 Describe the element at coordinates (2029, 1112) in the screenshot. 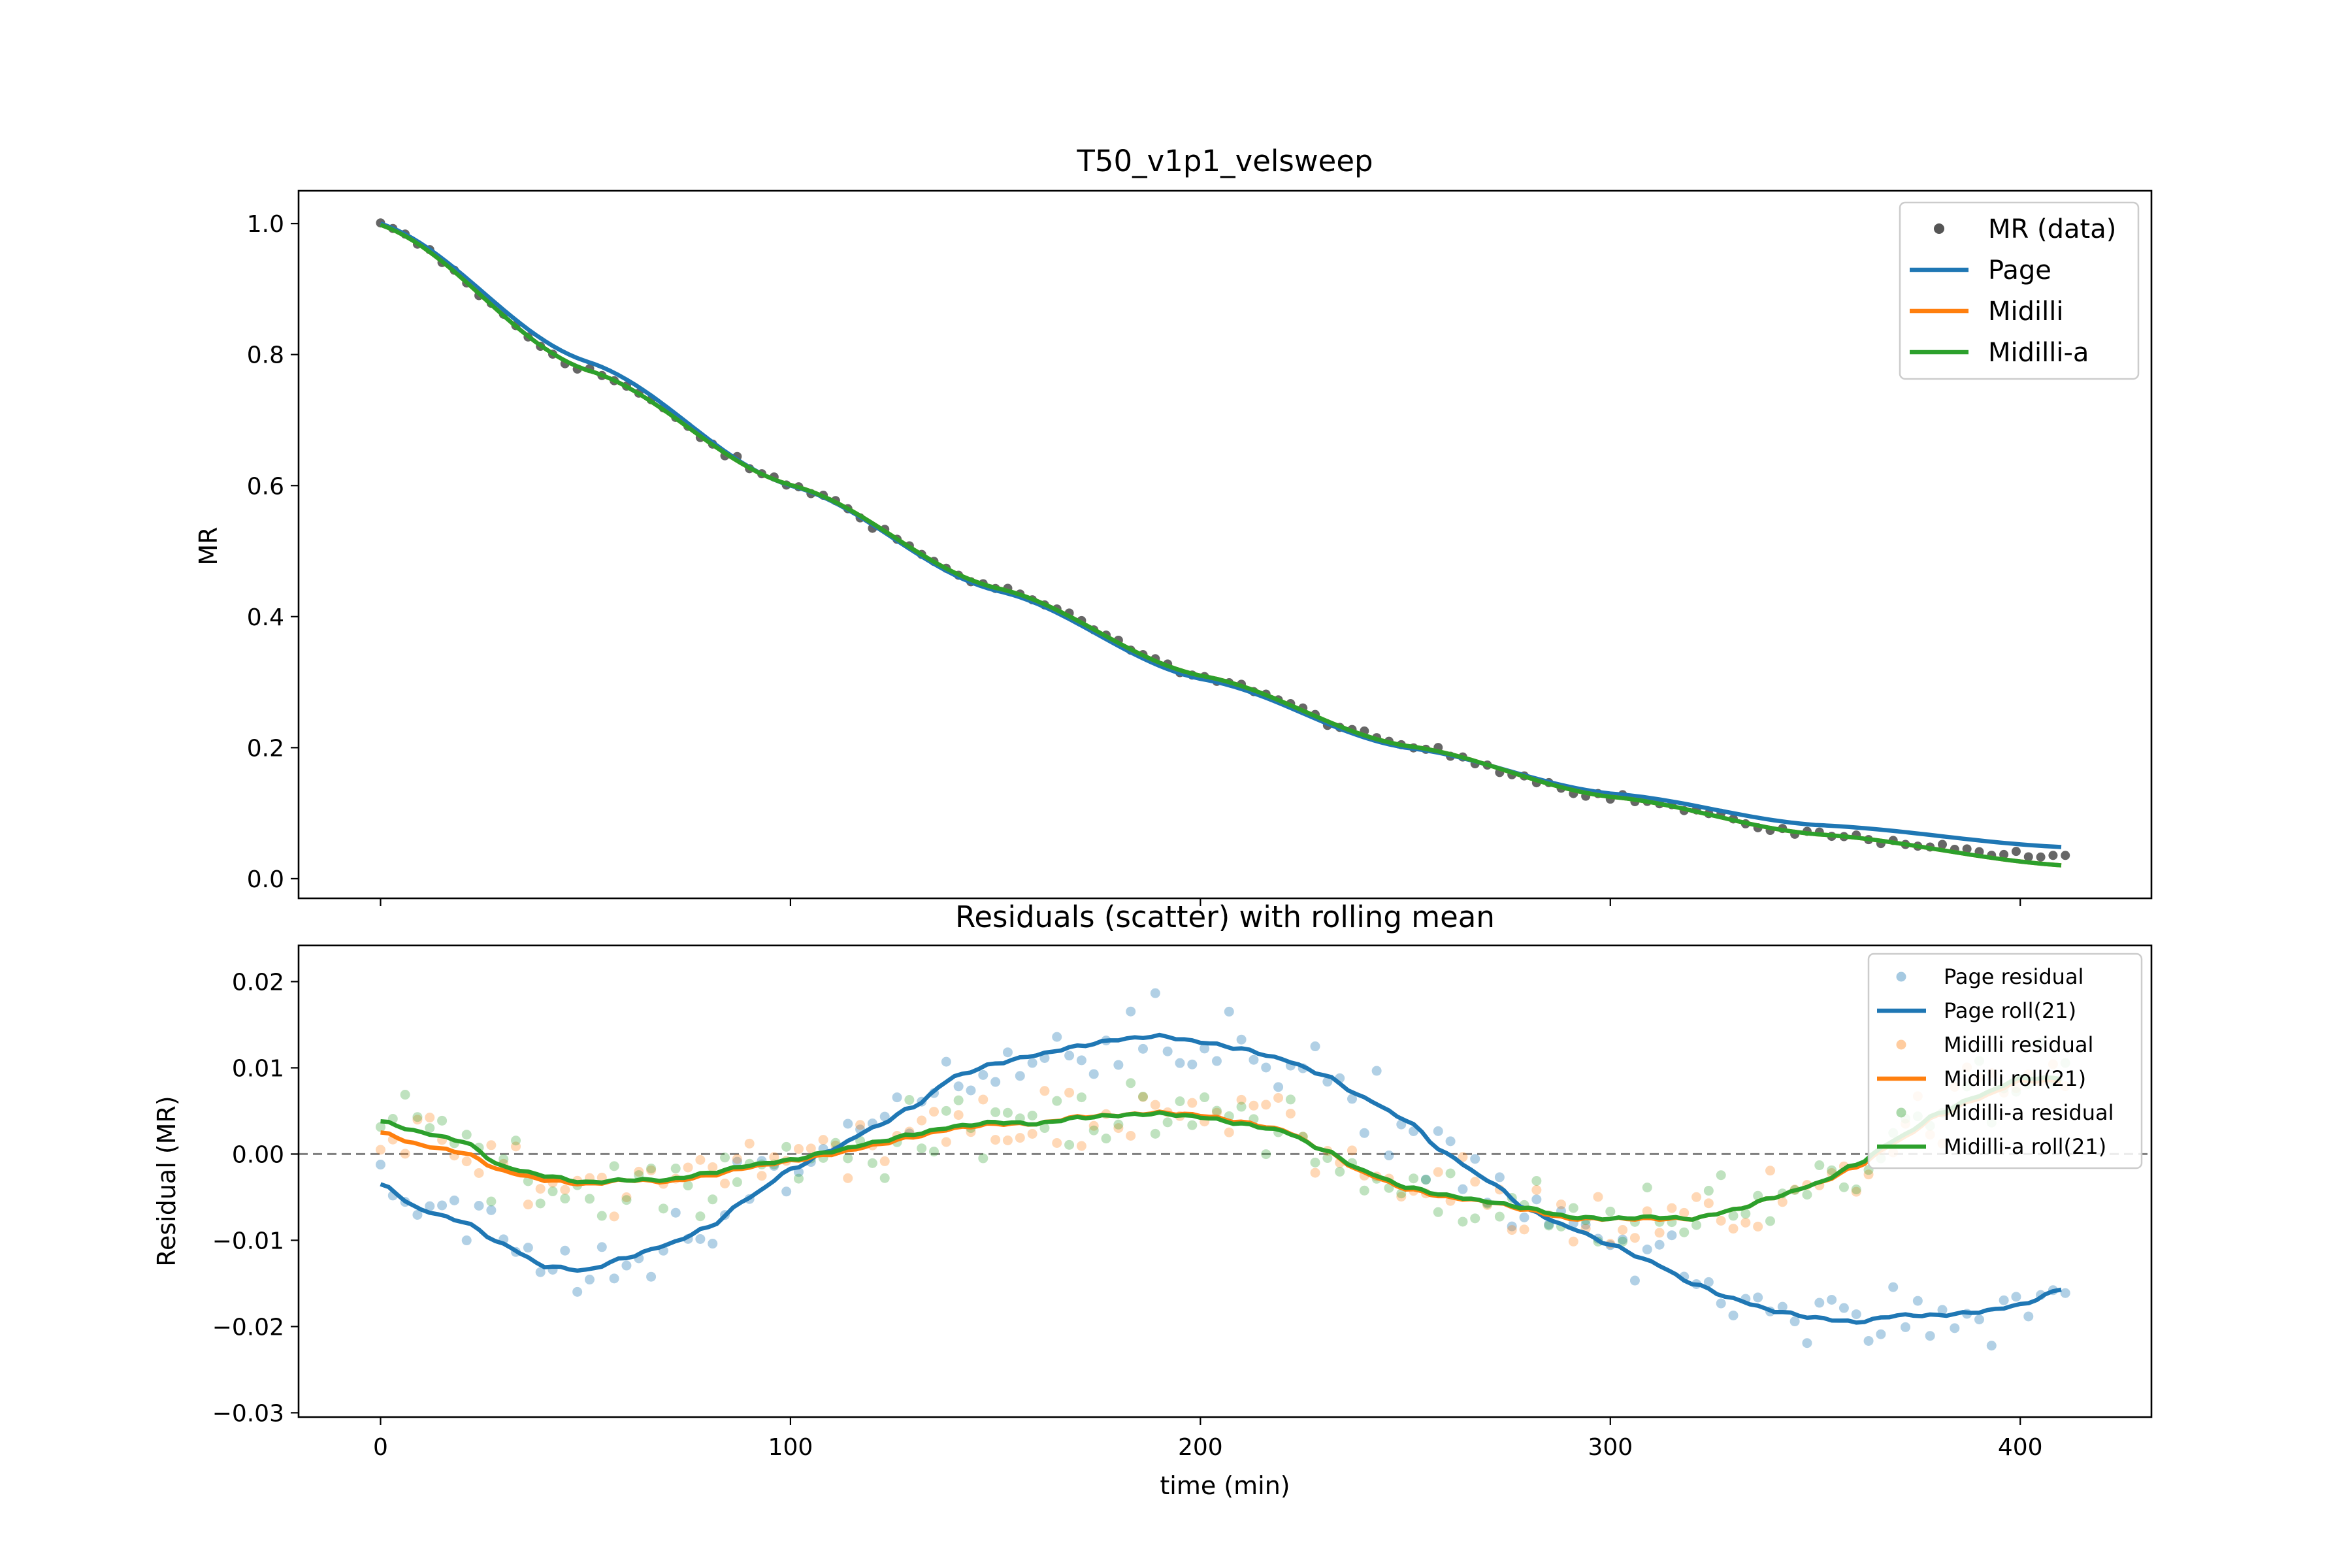

I see `legend-label: Midilli-a residual` at that location.